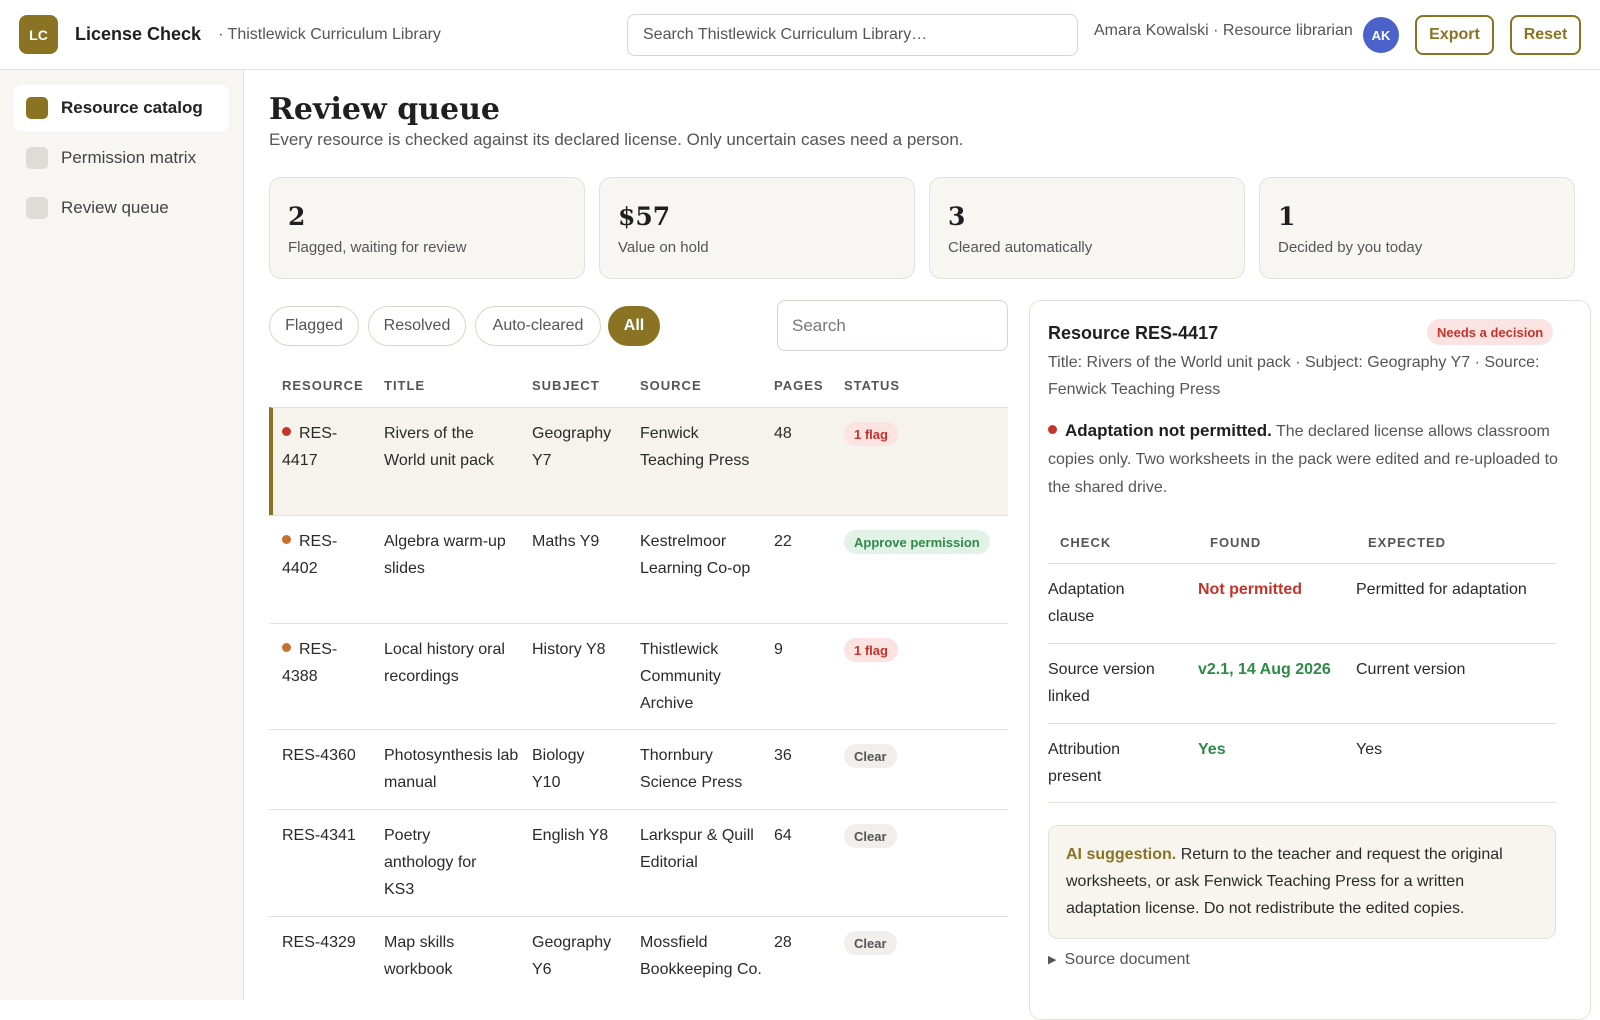 Image resolution: width=1600 pixels, height=1020 pixels. I want to click on subject-cell: Biology Y10, so click(558, 769).